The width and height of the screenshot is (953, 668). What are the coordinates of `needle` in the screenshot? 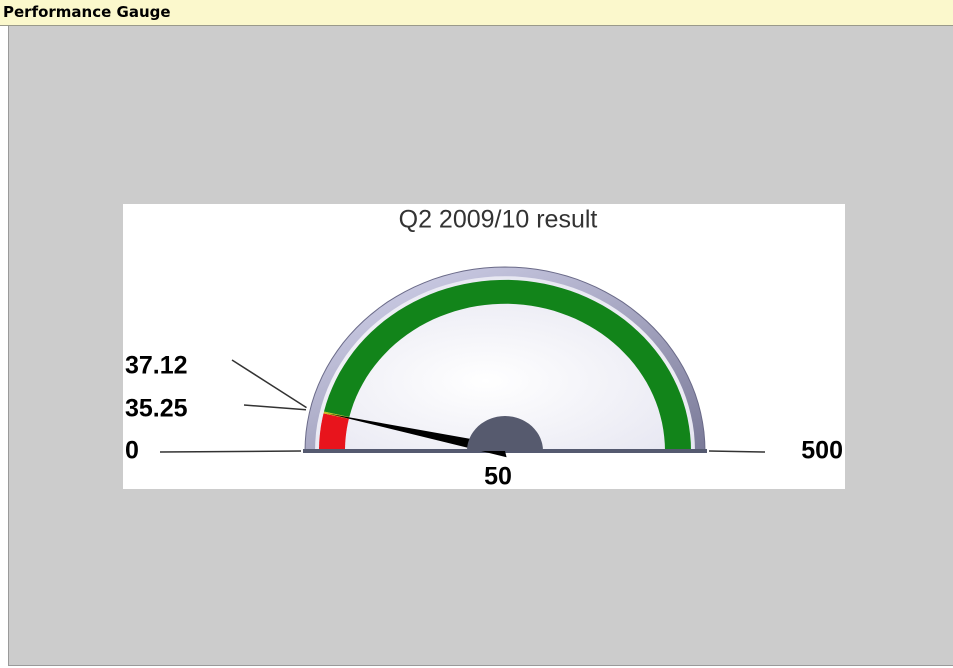 It's located at (417, 435).